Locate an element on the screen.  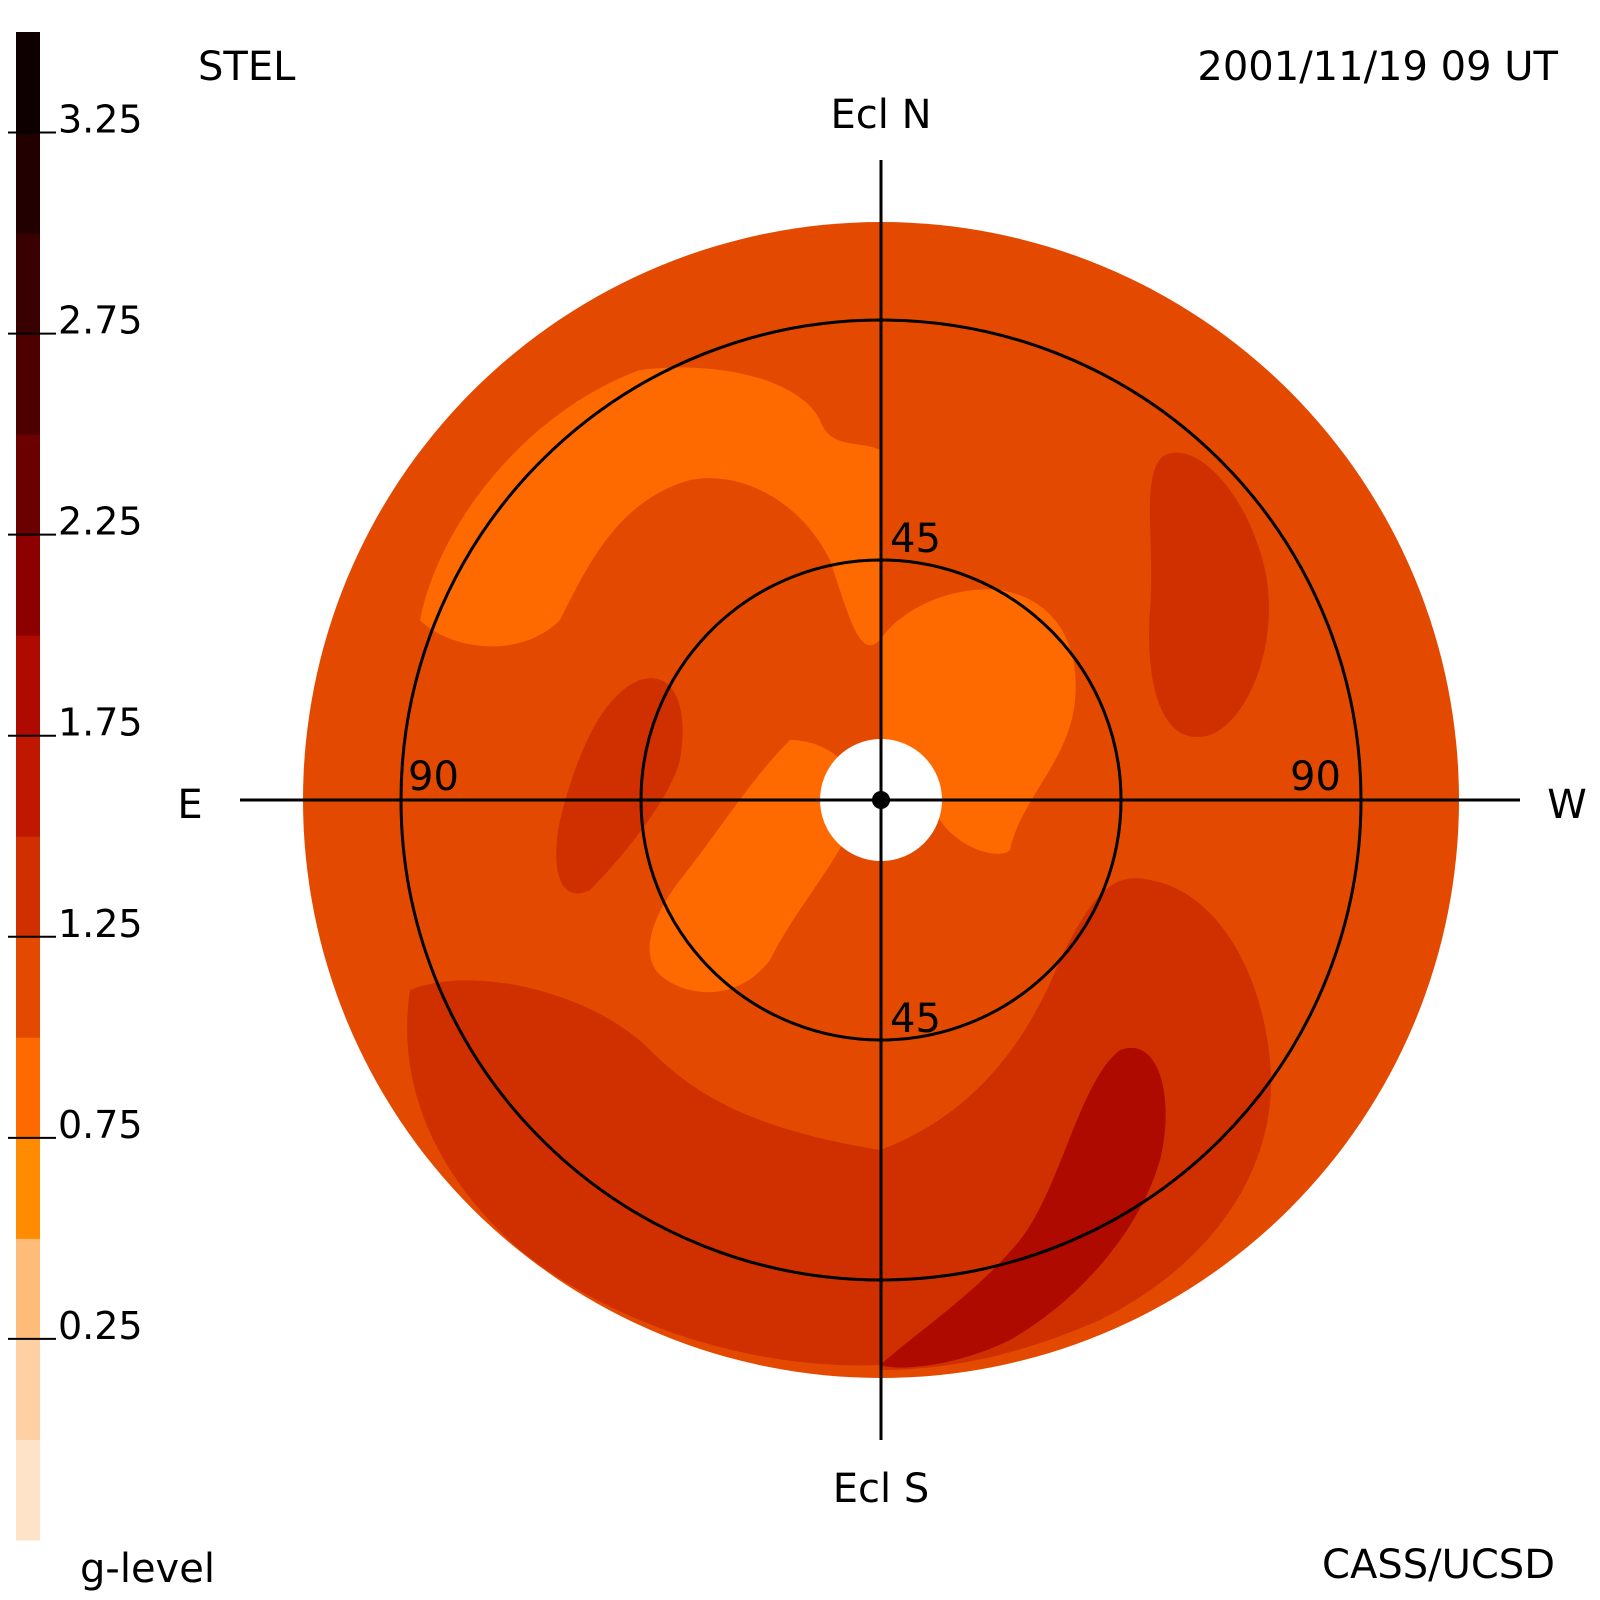
credit-label: CASS/UCSD is located at coordinates (1438, 1565).